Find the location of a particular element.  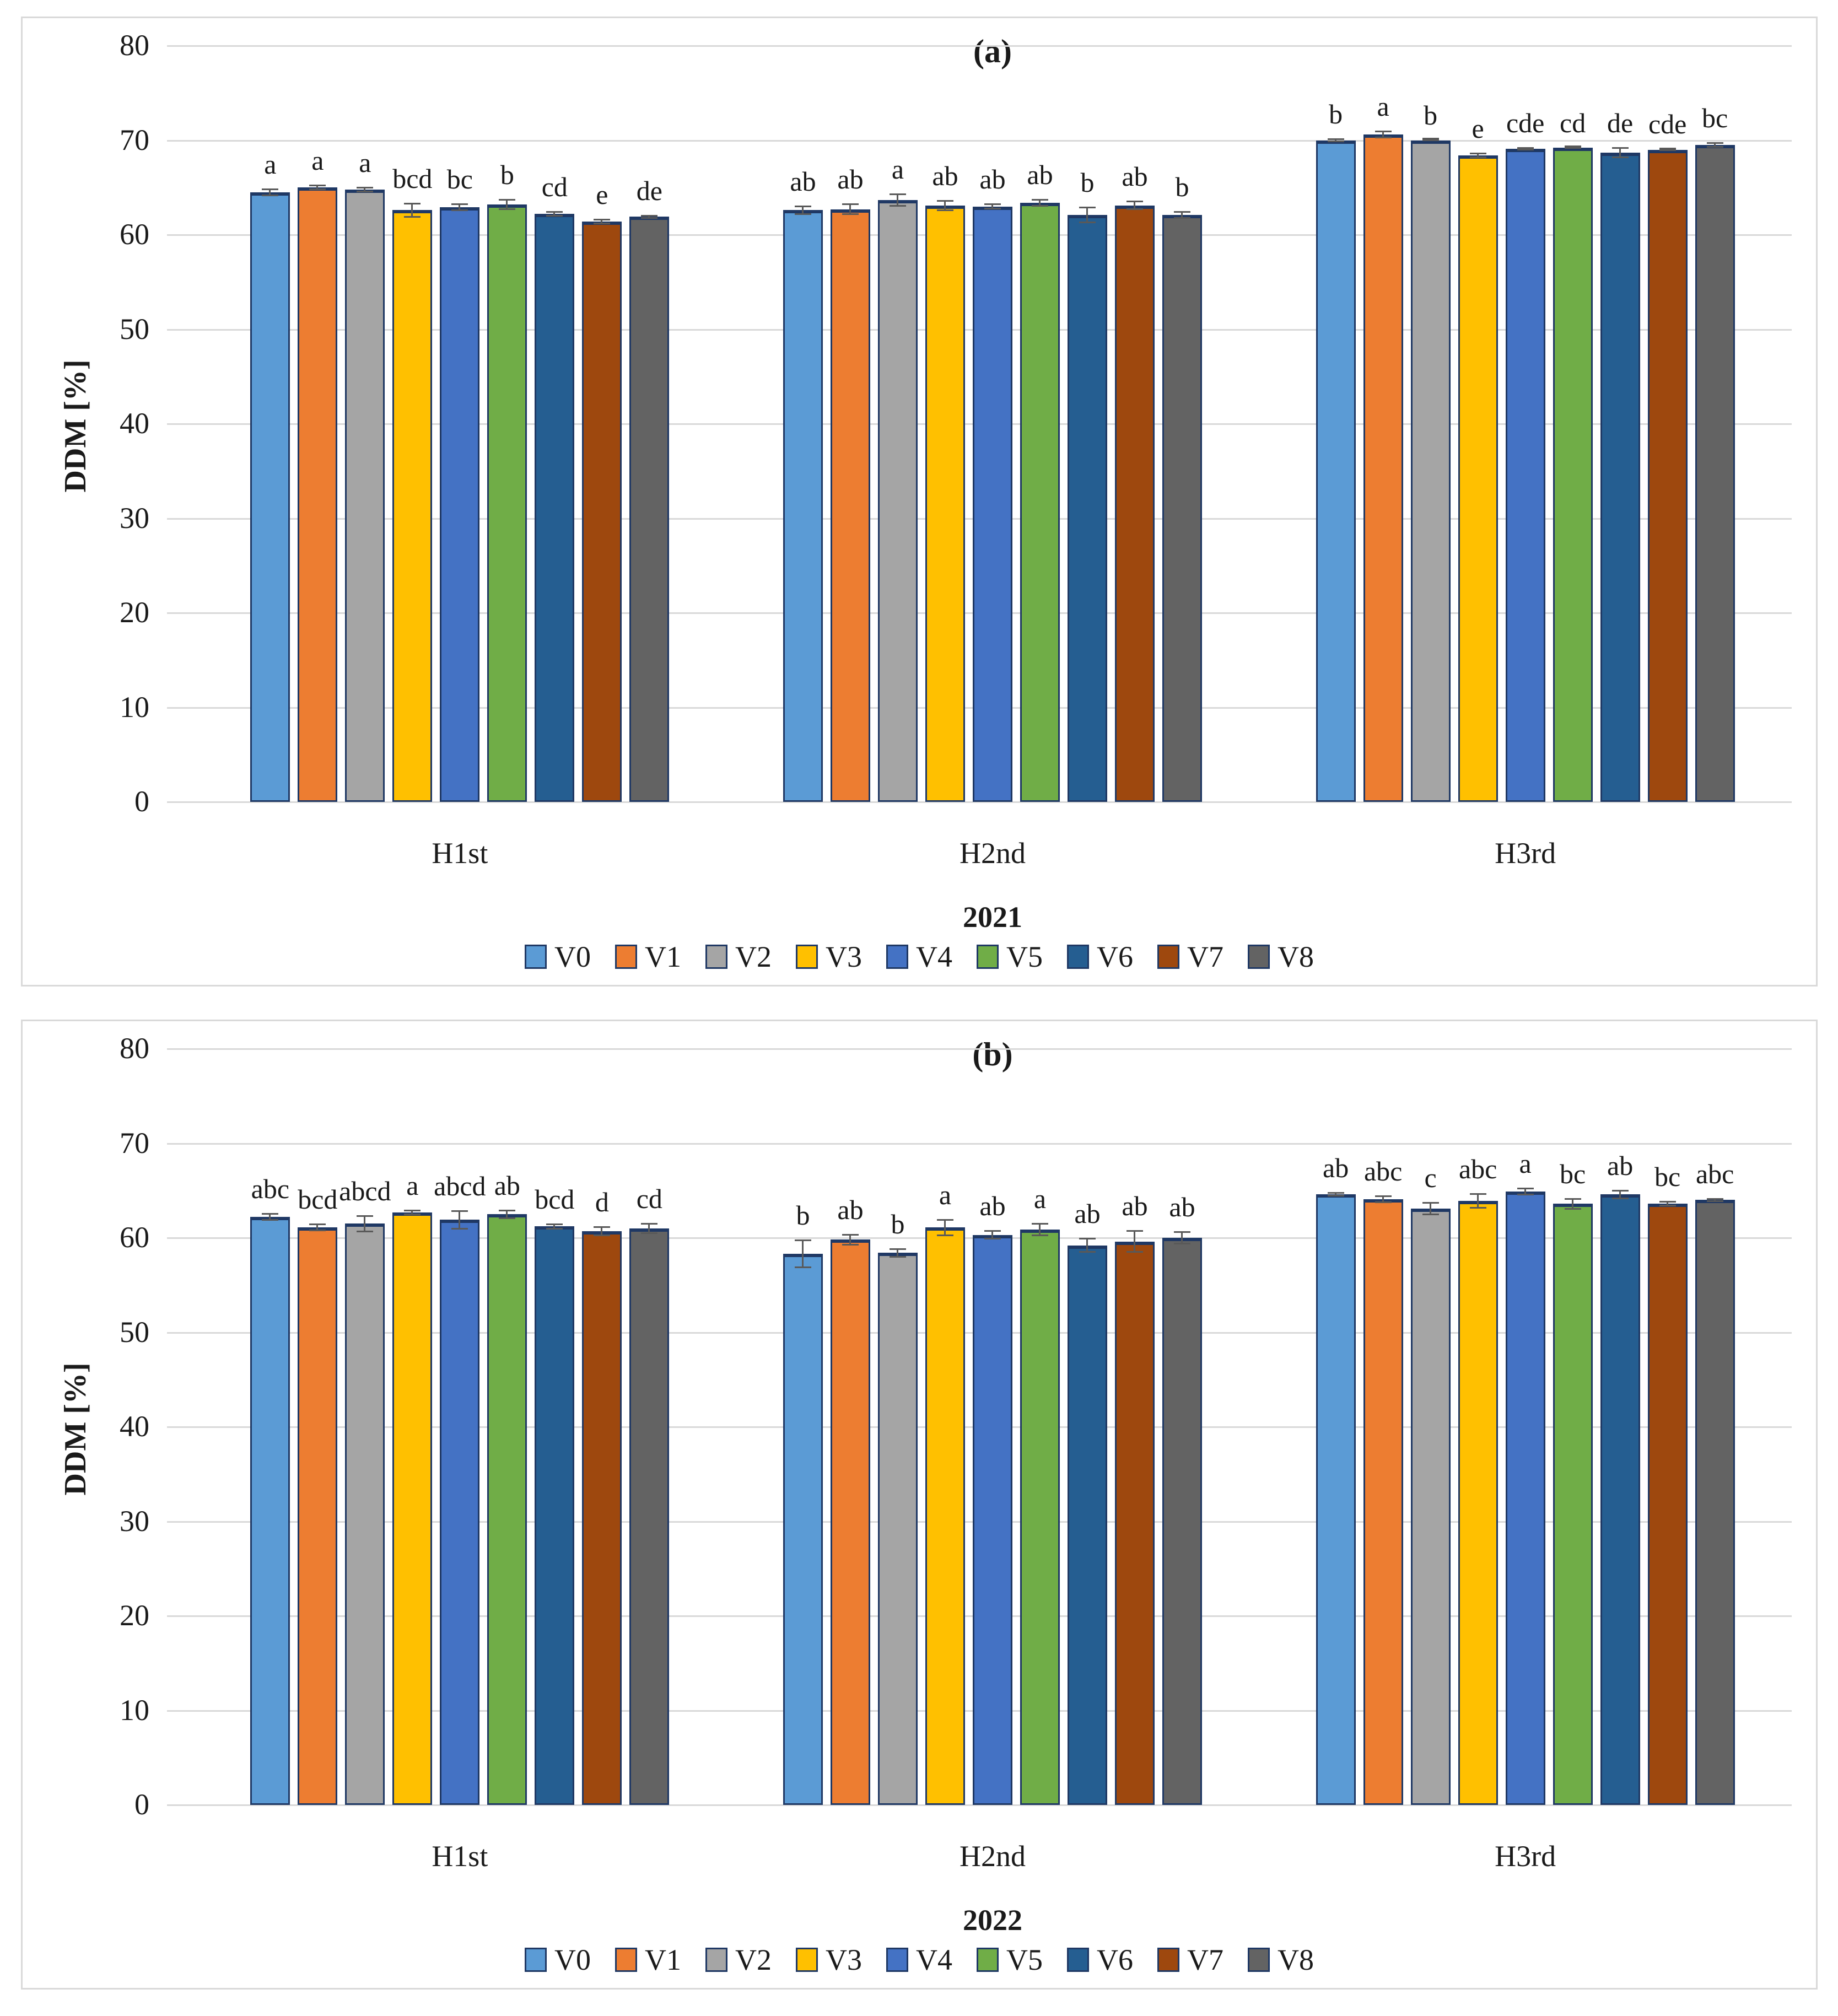

significance-letter-H3rd-V0: b is located at coordinates (1336, 114).